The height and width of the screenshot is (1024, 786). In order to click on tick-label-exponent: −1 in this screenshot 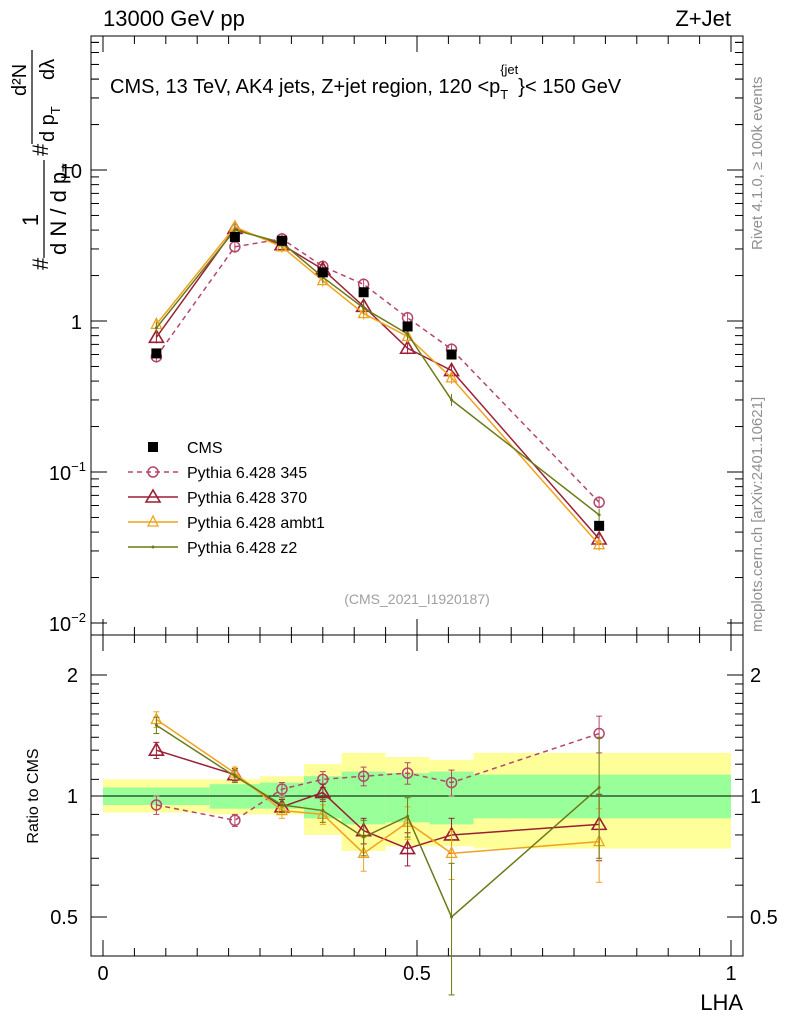, I will do `click(78, 466)`.